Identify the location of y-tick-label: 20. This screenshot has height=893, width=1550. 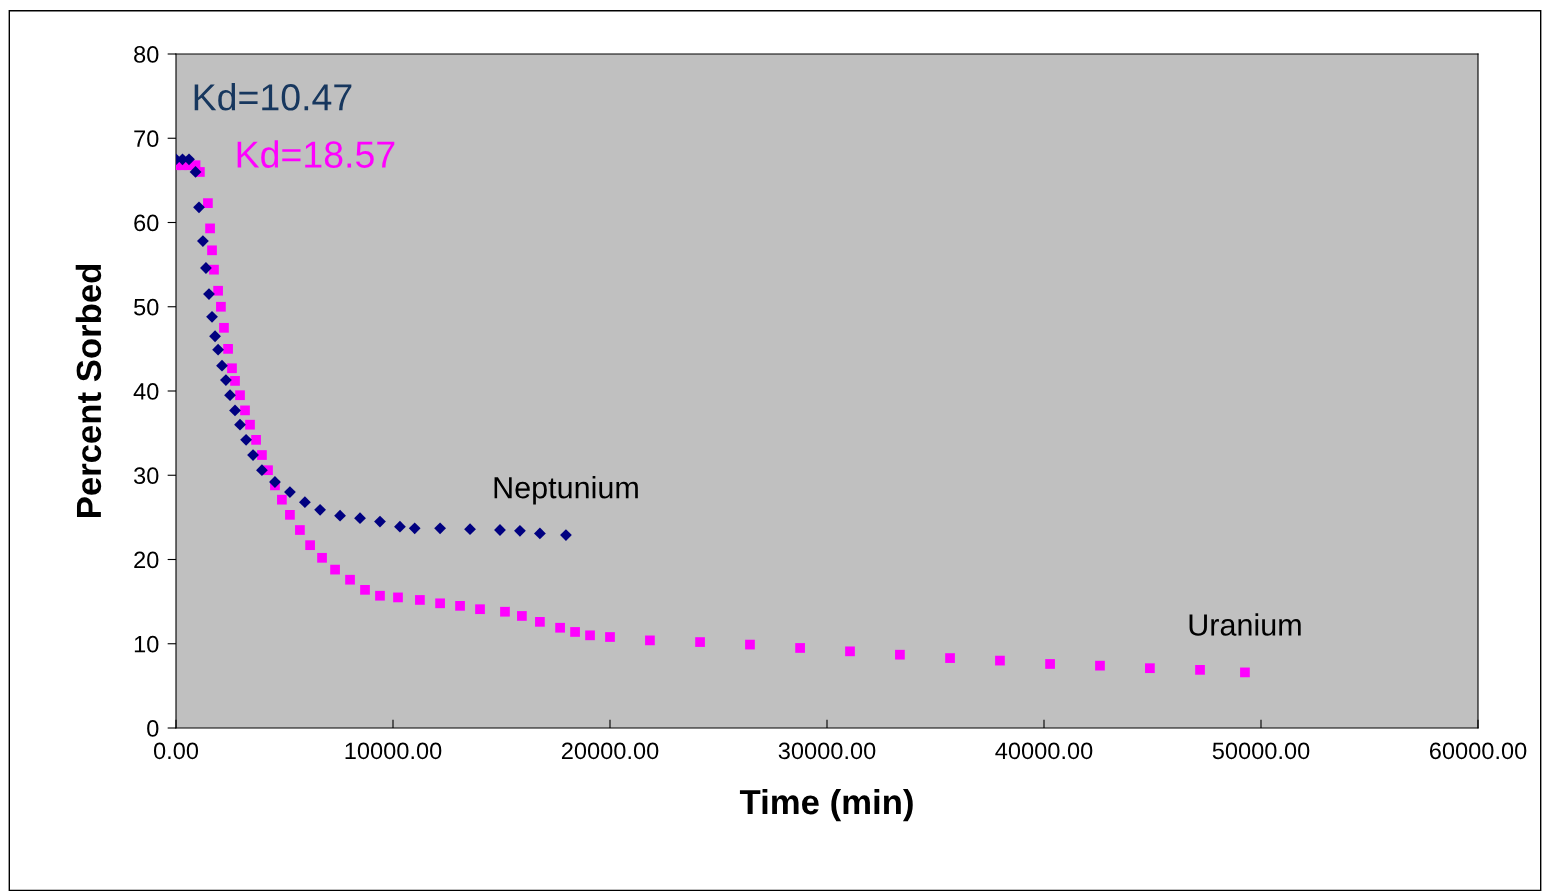
(146, 560).